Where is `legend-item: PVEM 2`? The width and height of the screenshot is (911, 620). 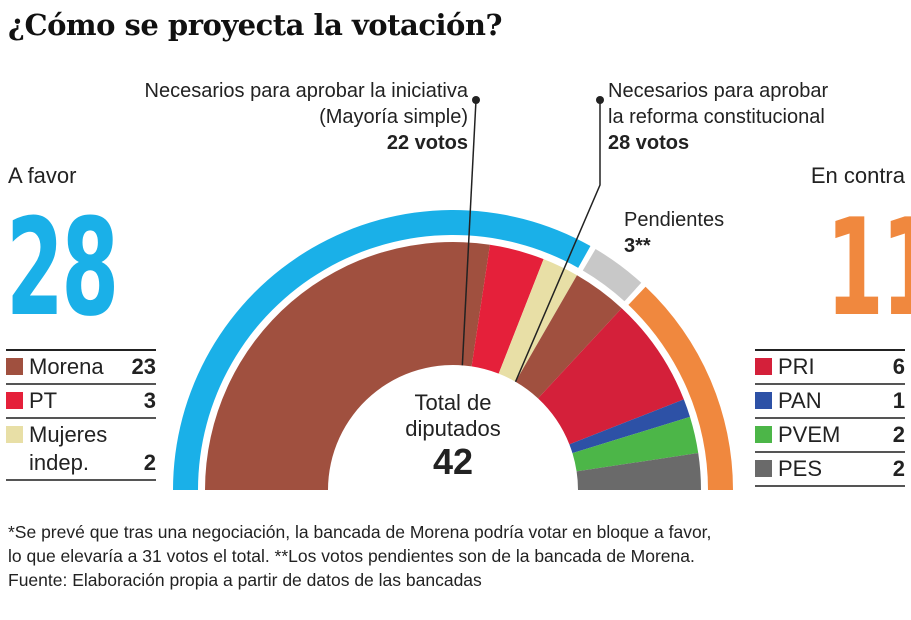
legend-item: PVEM 2 is located at coordinates (830, 436).